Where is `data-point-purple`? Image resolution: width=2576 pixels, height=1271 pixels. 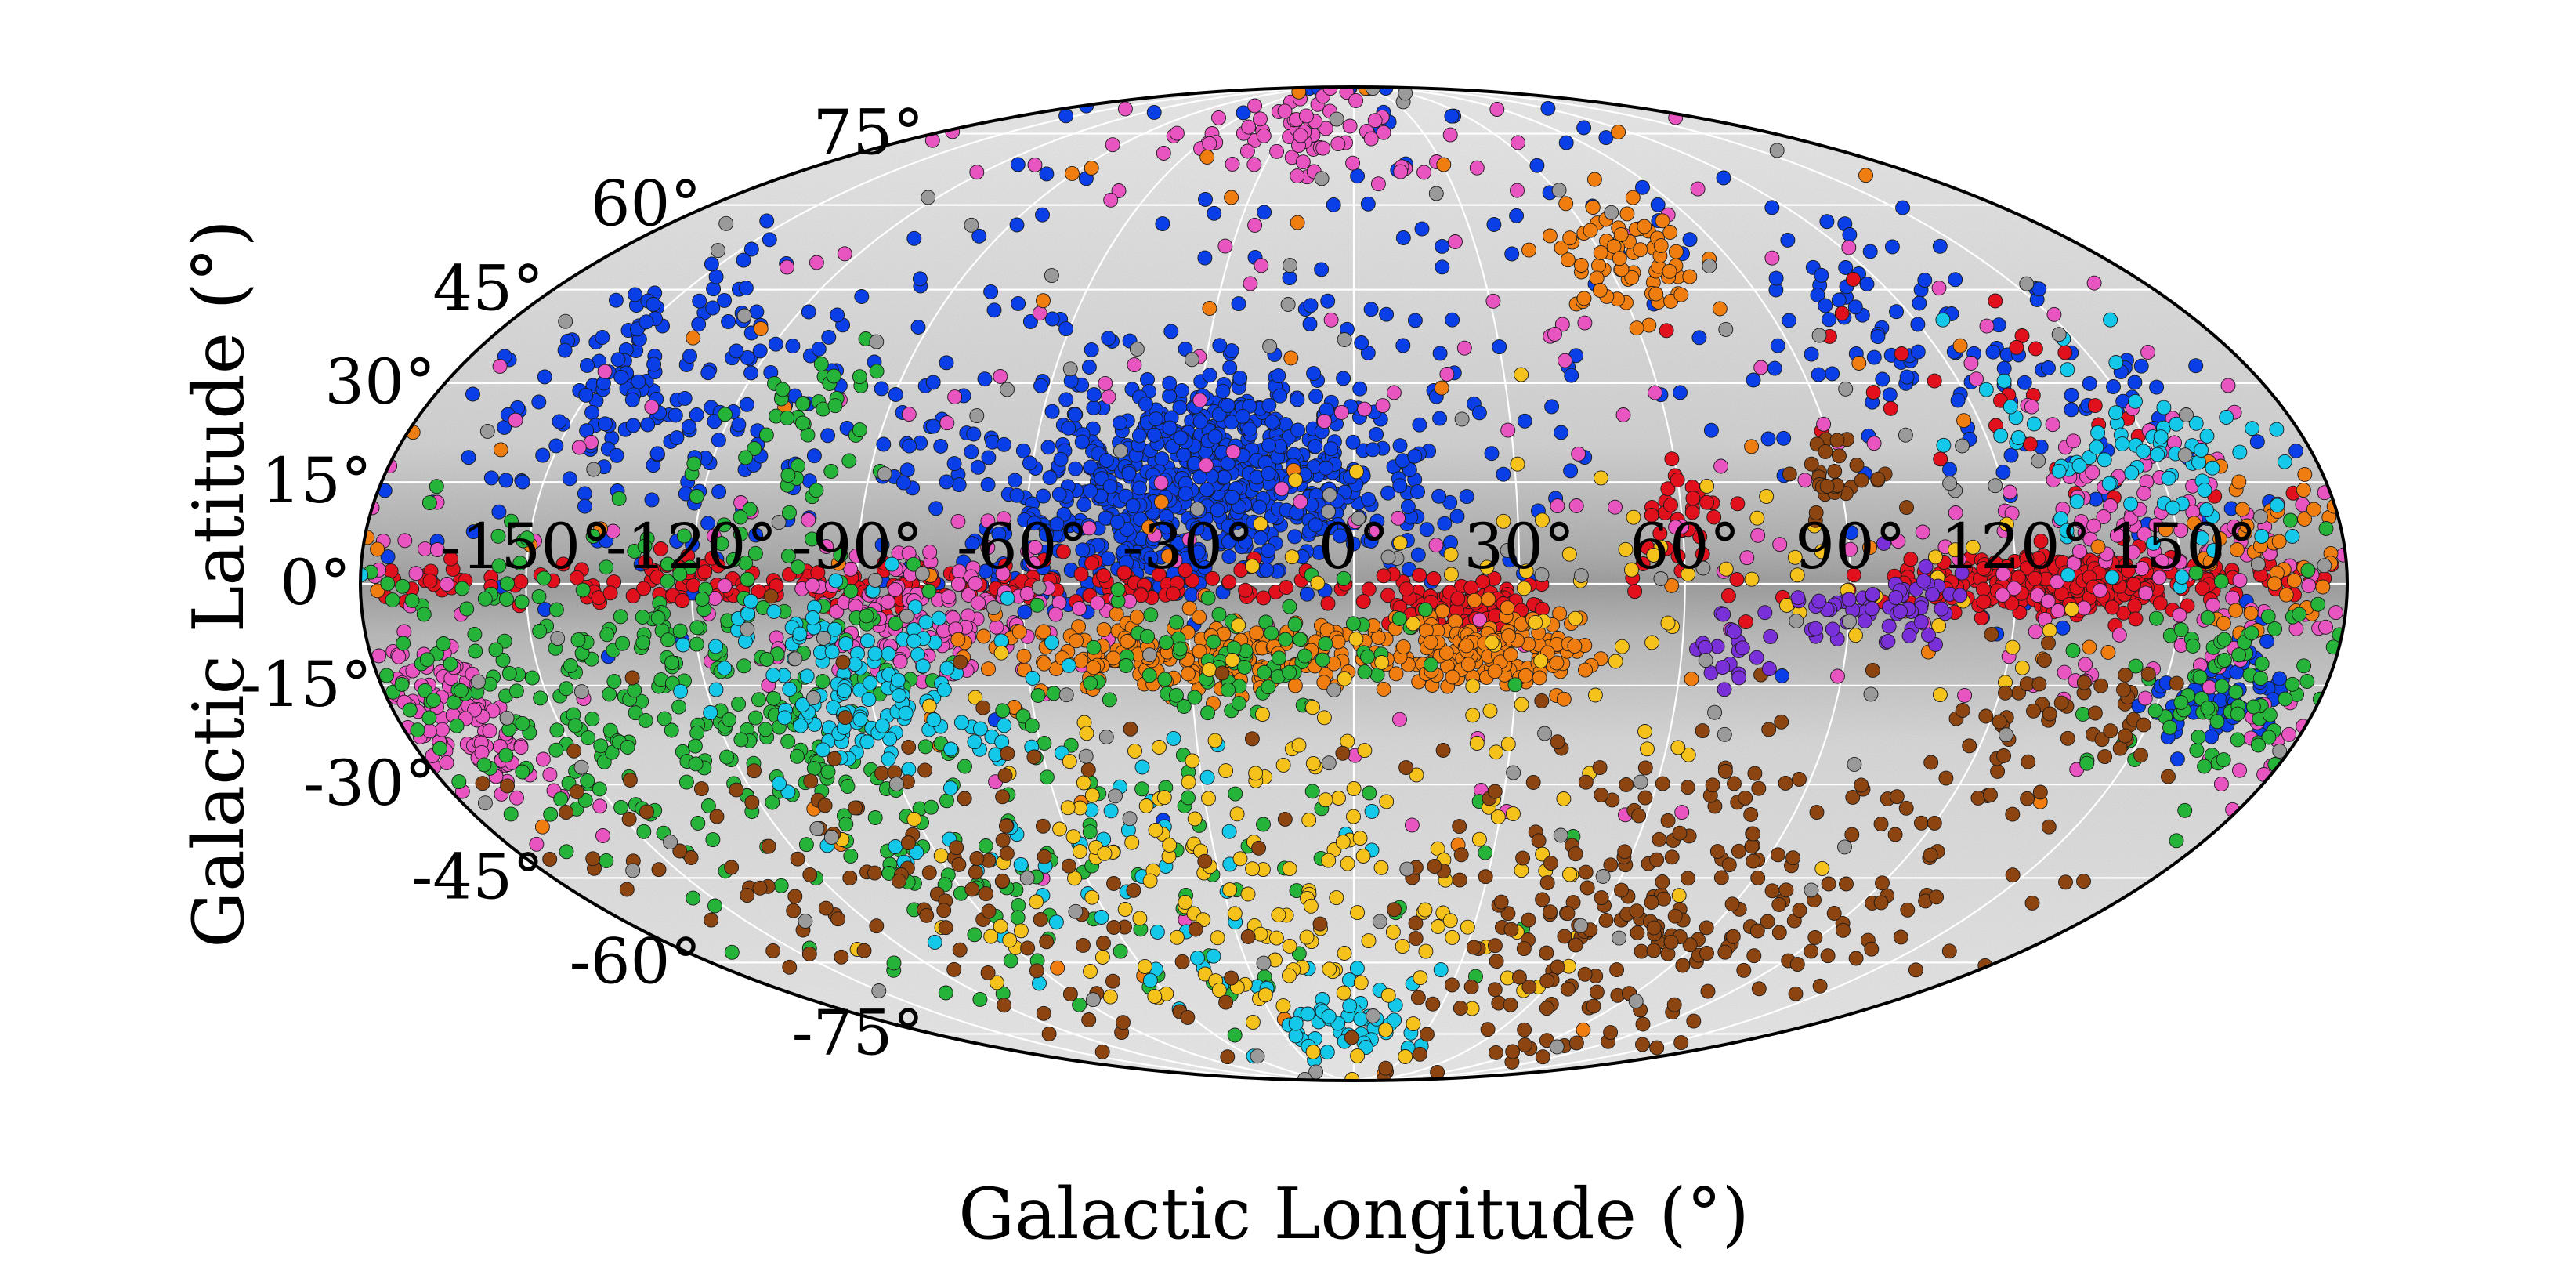
data-point-purple is located at coordinates (1889, 626).